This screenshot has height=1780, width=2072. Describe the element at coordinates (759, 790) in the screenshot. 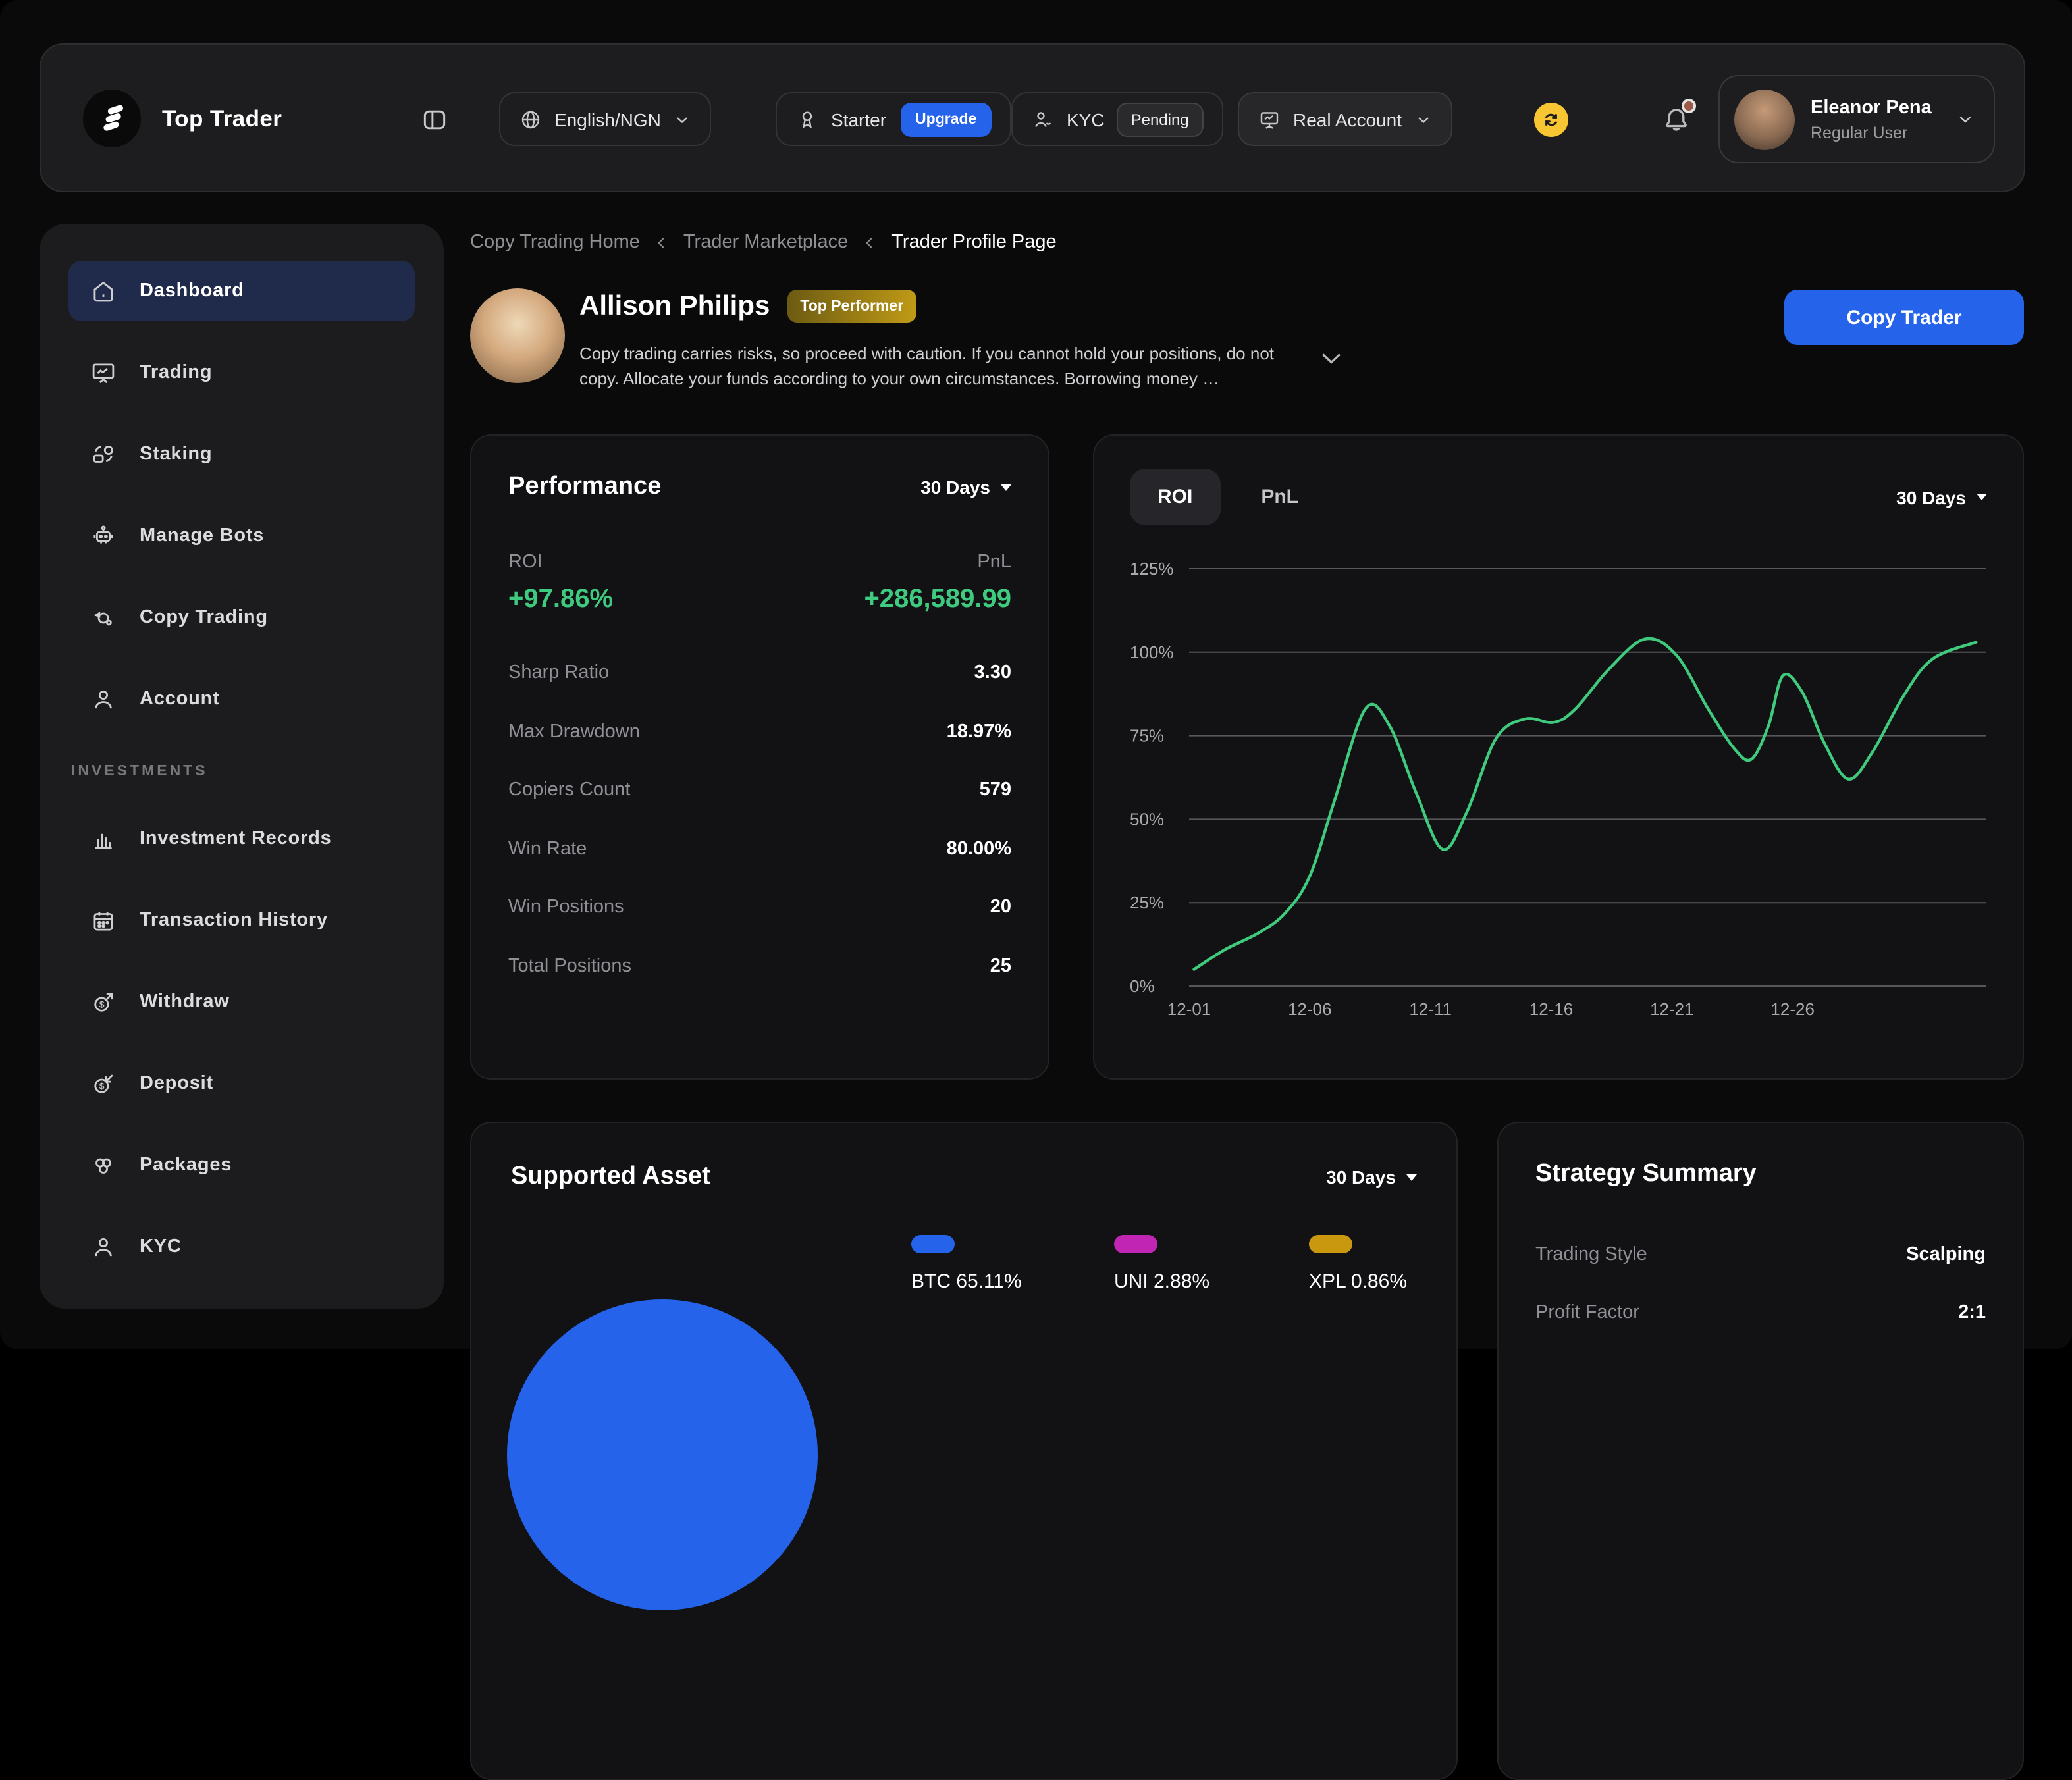

I see `stat-row-copiers-count: Copiers Count 579` at that location.